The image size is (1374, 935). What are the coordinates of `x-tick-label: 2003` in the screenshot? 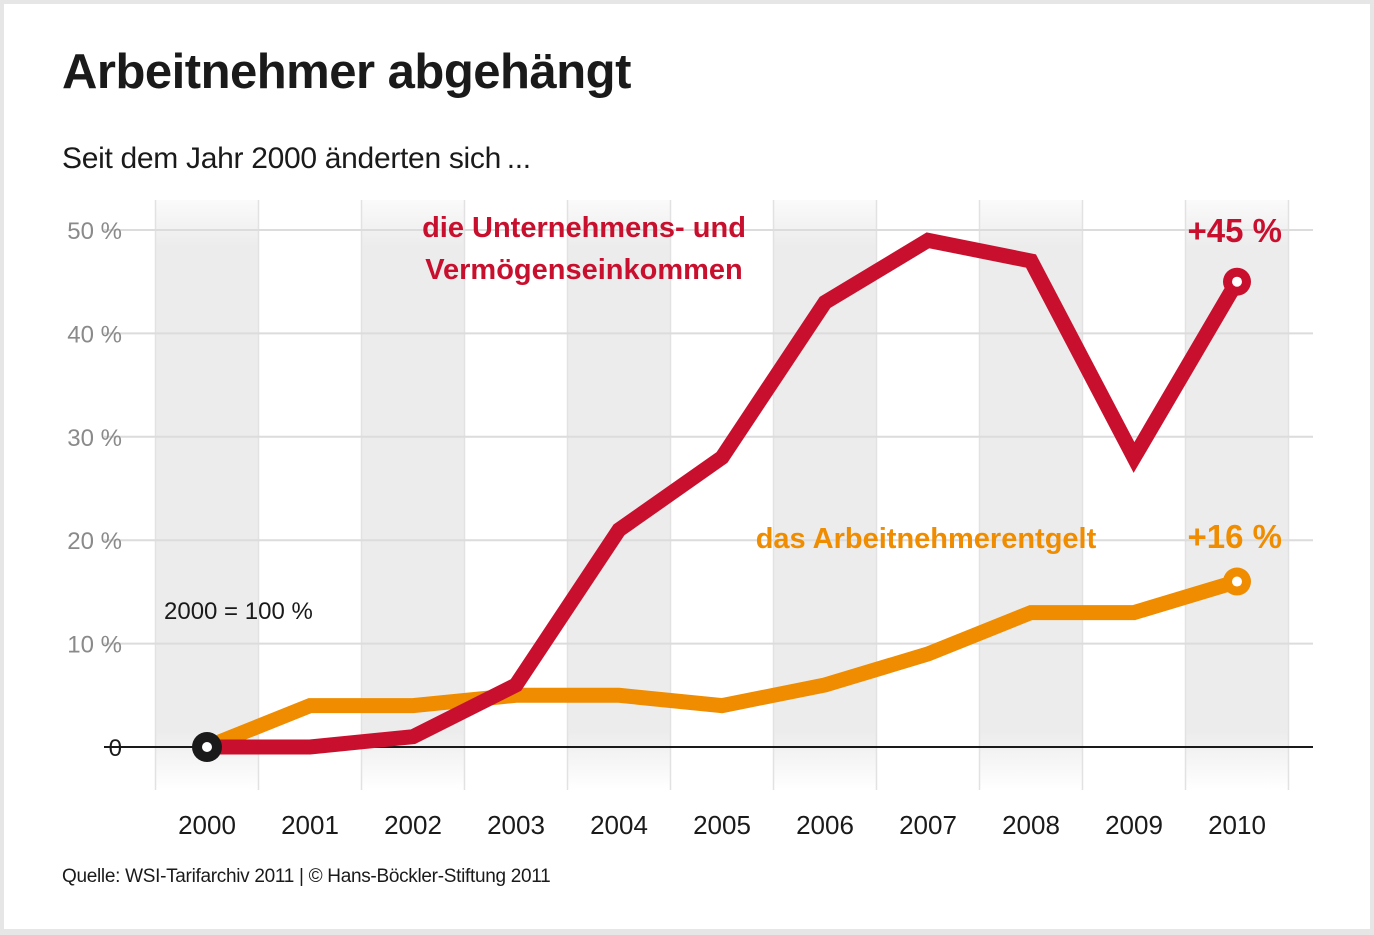 It's located at (516, 825).